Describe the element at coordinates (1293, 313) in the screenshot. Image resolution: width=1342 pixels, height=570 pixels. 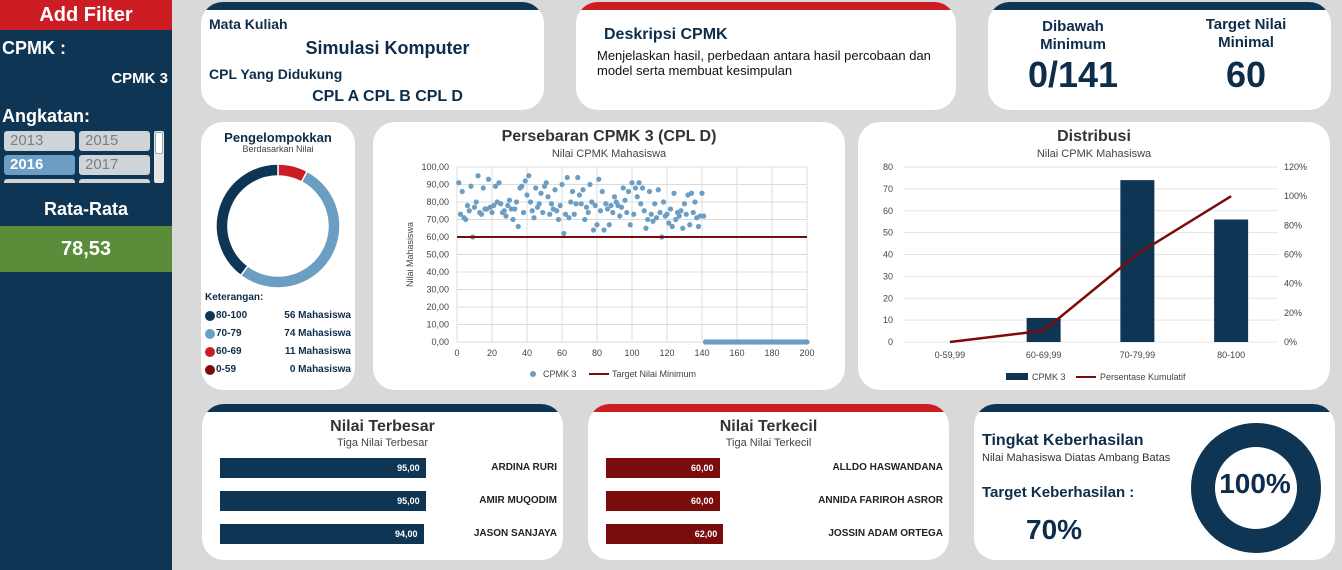
I see `y2-tick-label: 20%` at that location.